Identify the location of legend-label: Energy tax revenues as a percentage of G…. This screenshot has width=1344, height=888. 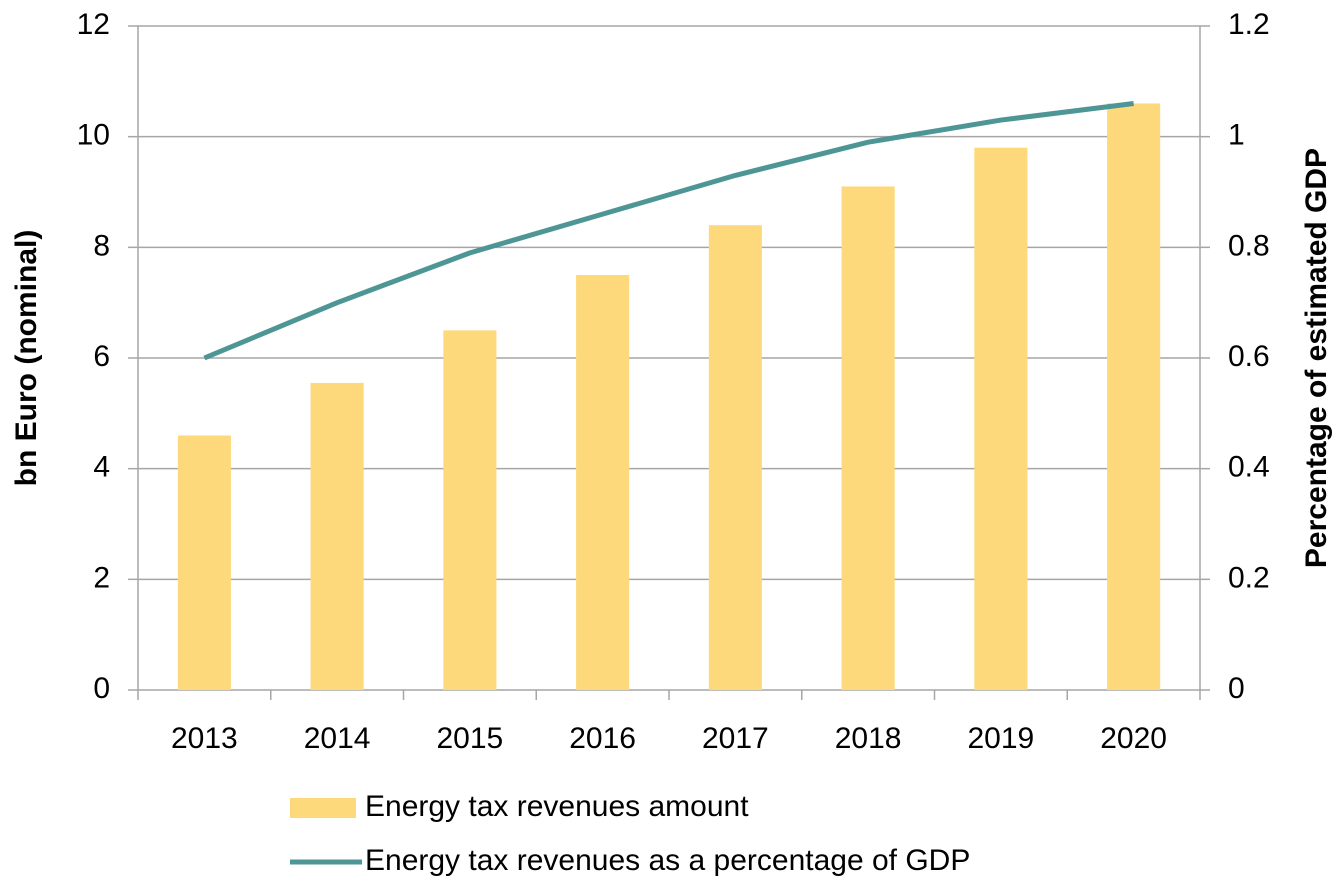
(667, 860).